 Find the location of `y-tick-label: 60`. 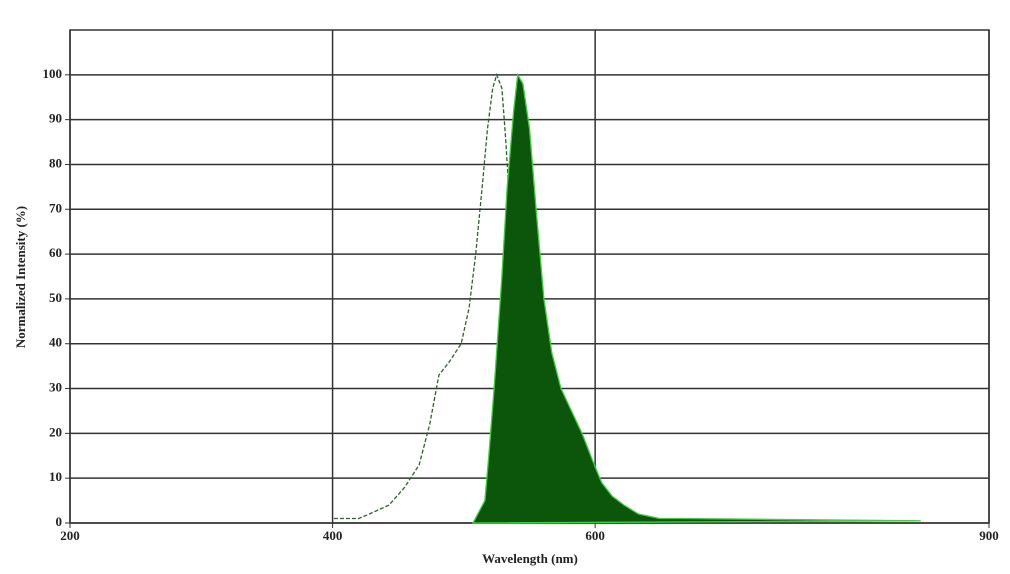

y-tick-label: 60 is located at coordinates (55, 252).